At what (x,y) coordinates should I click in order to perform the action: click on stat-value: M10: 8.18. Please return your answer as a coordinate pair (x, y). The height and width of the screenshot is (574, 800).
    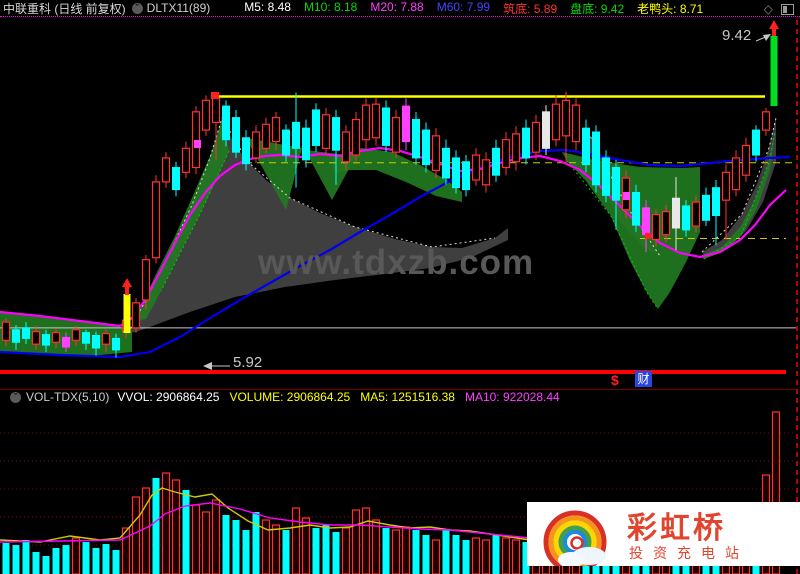
    Looking at the image, I should click on (330, 7).